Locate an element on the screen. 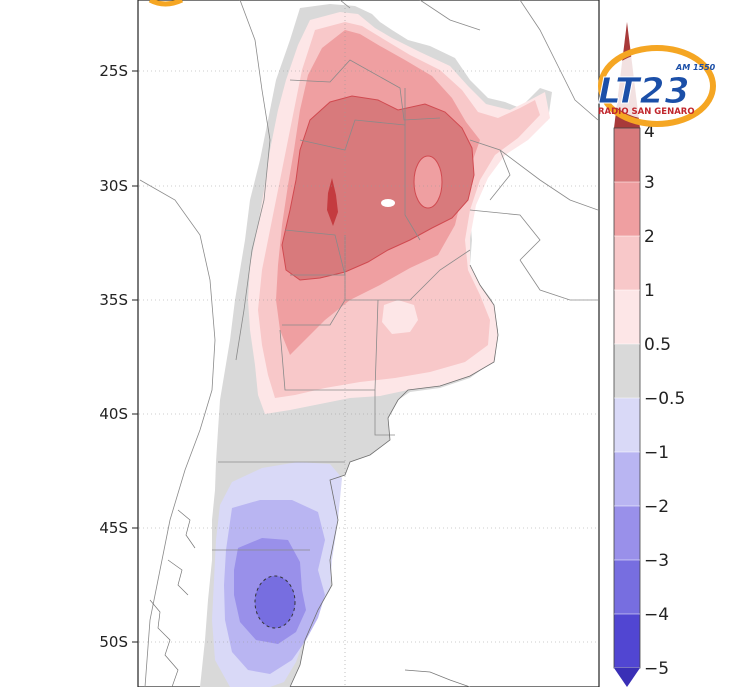 The image size is (741, 687). warm-anomaly-0.5-1-hole is located at coordinates (400, 317).